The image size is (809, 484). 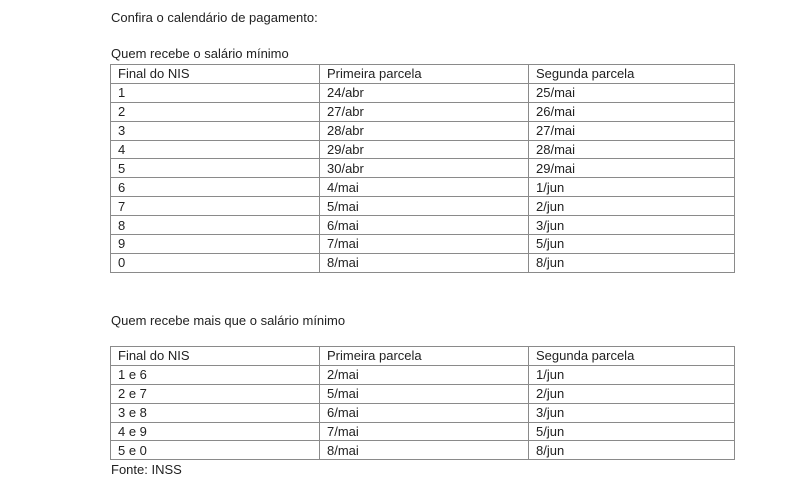 I want to click on table-cell: 0, so click(x=215, y=262).